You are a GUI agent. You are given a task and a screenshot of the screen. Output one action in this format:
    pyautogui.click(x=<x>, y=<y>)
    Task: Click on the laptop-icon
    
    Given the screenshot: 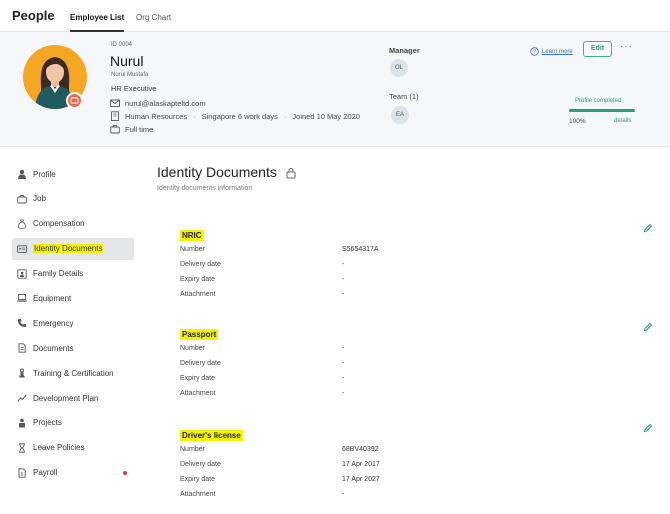 What is the action you would take?
    pyautogui.click(x=22, y=298)
    